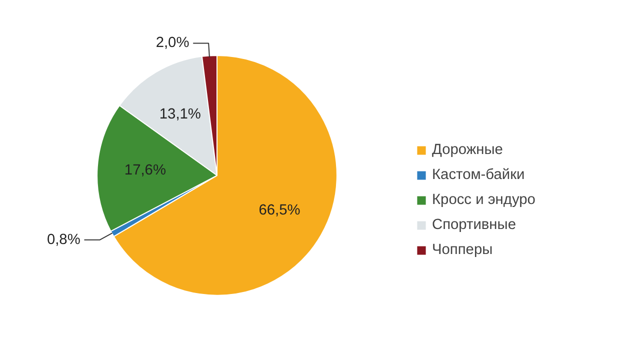  Describe the element at coordinates (63, 240) in the screenshot. I see `data-label: 0,8%` at that location.